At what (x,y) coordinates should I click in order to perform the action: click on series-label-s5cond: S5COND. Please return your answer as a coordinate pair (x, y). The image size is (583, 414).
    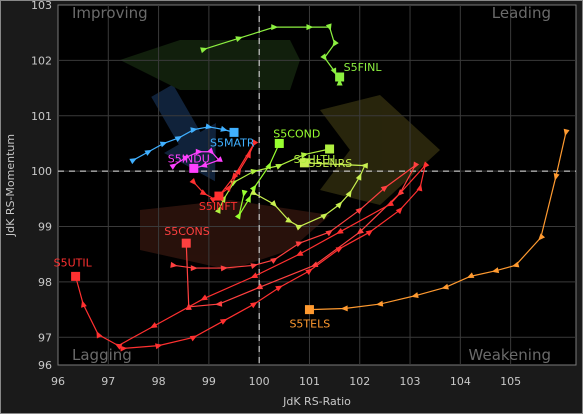
    Looking at the image, I should click on (296, 133).